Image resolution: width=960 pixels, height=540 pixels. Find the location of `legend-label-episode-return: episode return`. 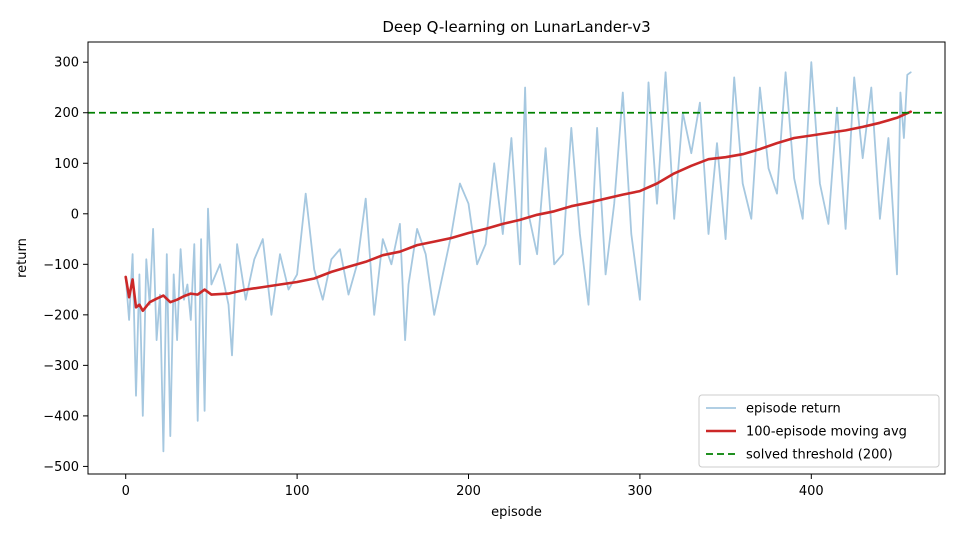

legend-label-episode-return: episode return is located at coordinates (793, 409).